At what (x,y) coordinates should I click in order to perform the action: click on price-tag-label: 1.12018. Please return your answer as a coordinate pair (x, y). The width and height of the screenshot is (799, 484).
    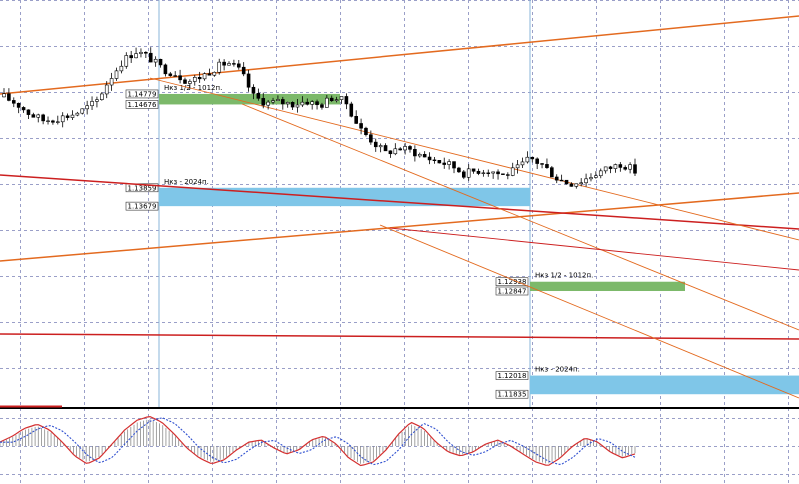
    Looking at the image, I should click on (512, 376).